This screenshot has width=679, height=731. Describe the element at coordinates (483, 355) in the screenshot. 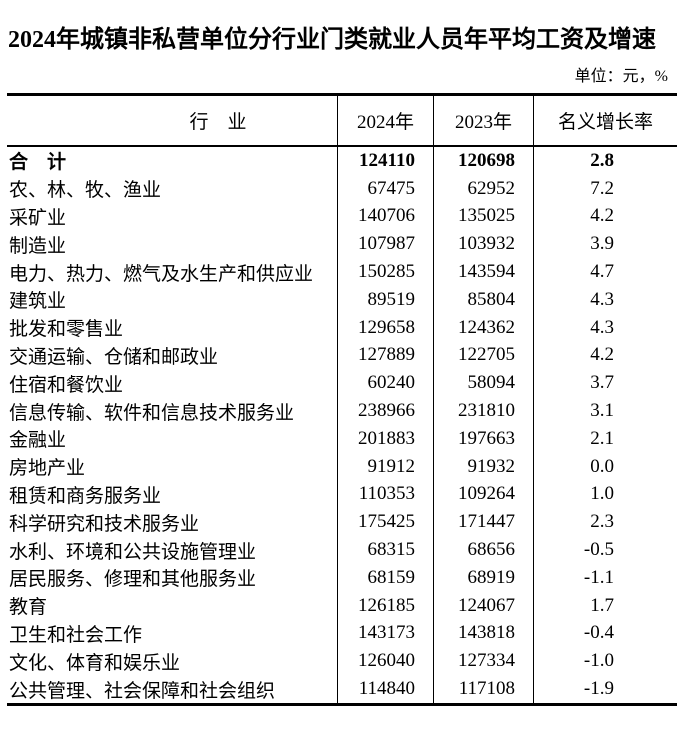

I see `wage-2023-cell: 122705` at that location.